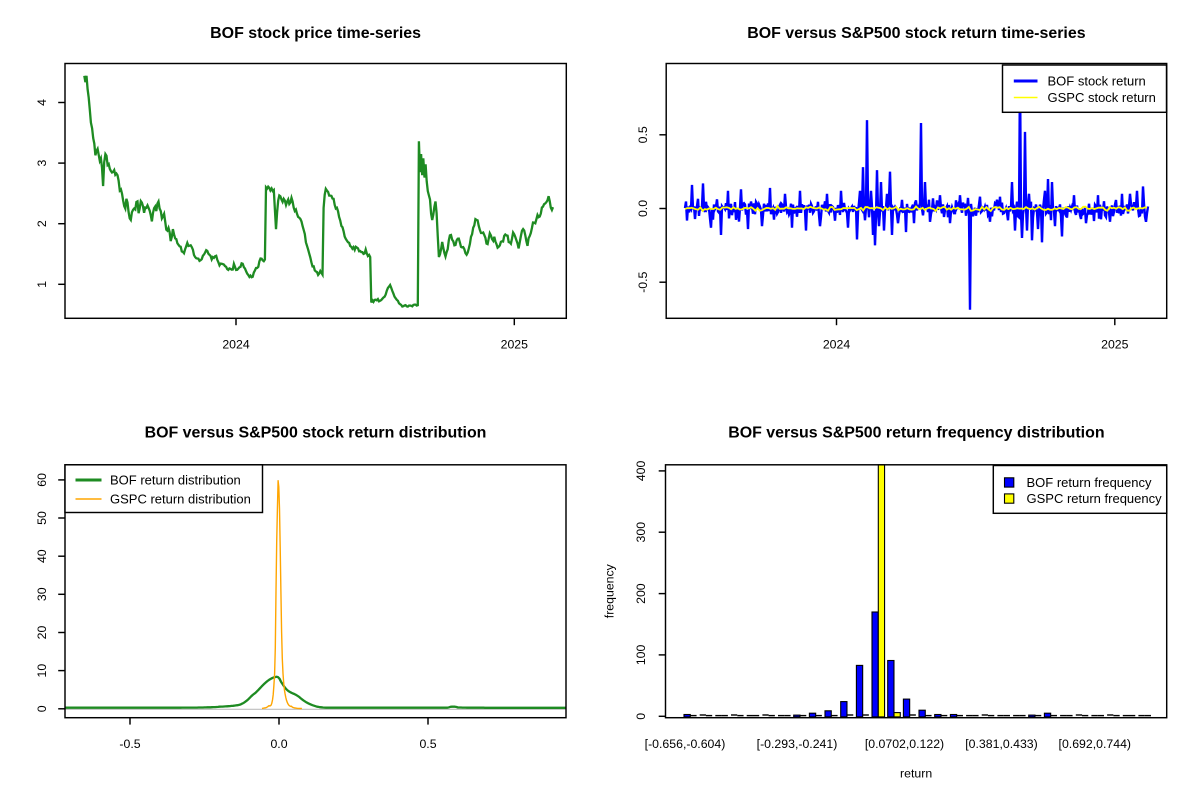 This screenshot has width=1200, height=800. I want to click on svg-text: 4, so click(42, 102).